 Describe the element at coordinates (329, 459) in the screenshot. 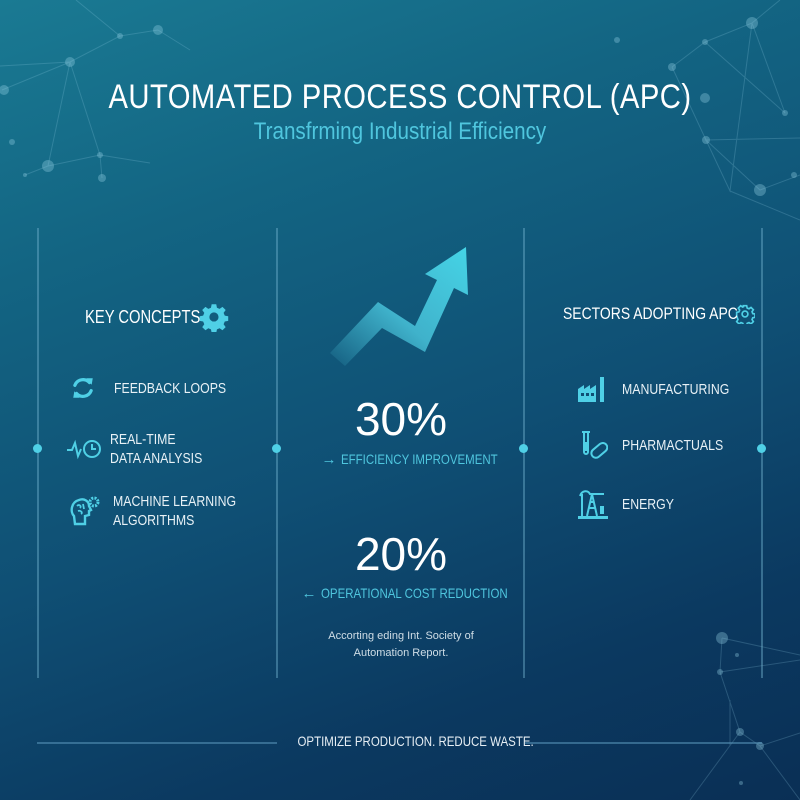

I see `arrow-right-icon: →` at that location.